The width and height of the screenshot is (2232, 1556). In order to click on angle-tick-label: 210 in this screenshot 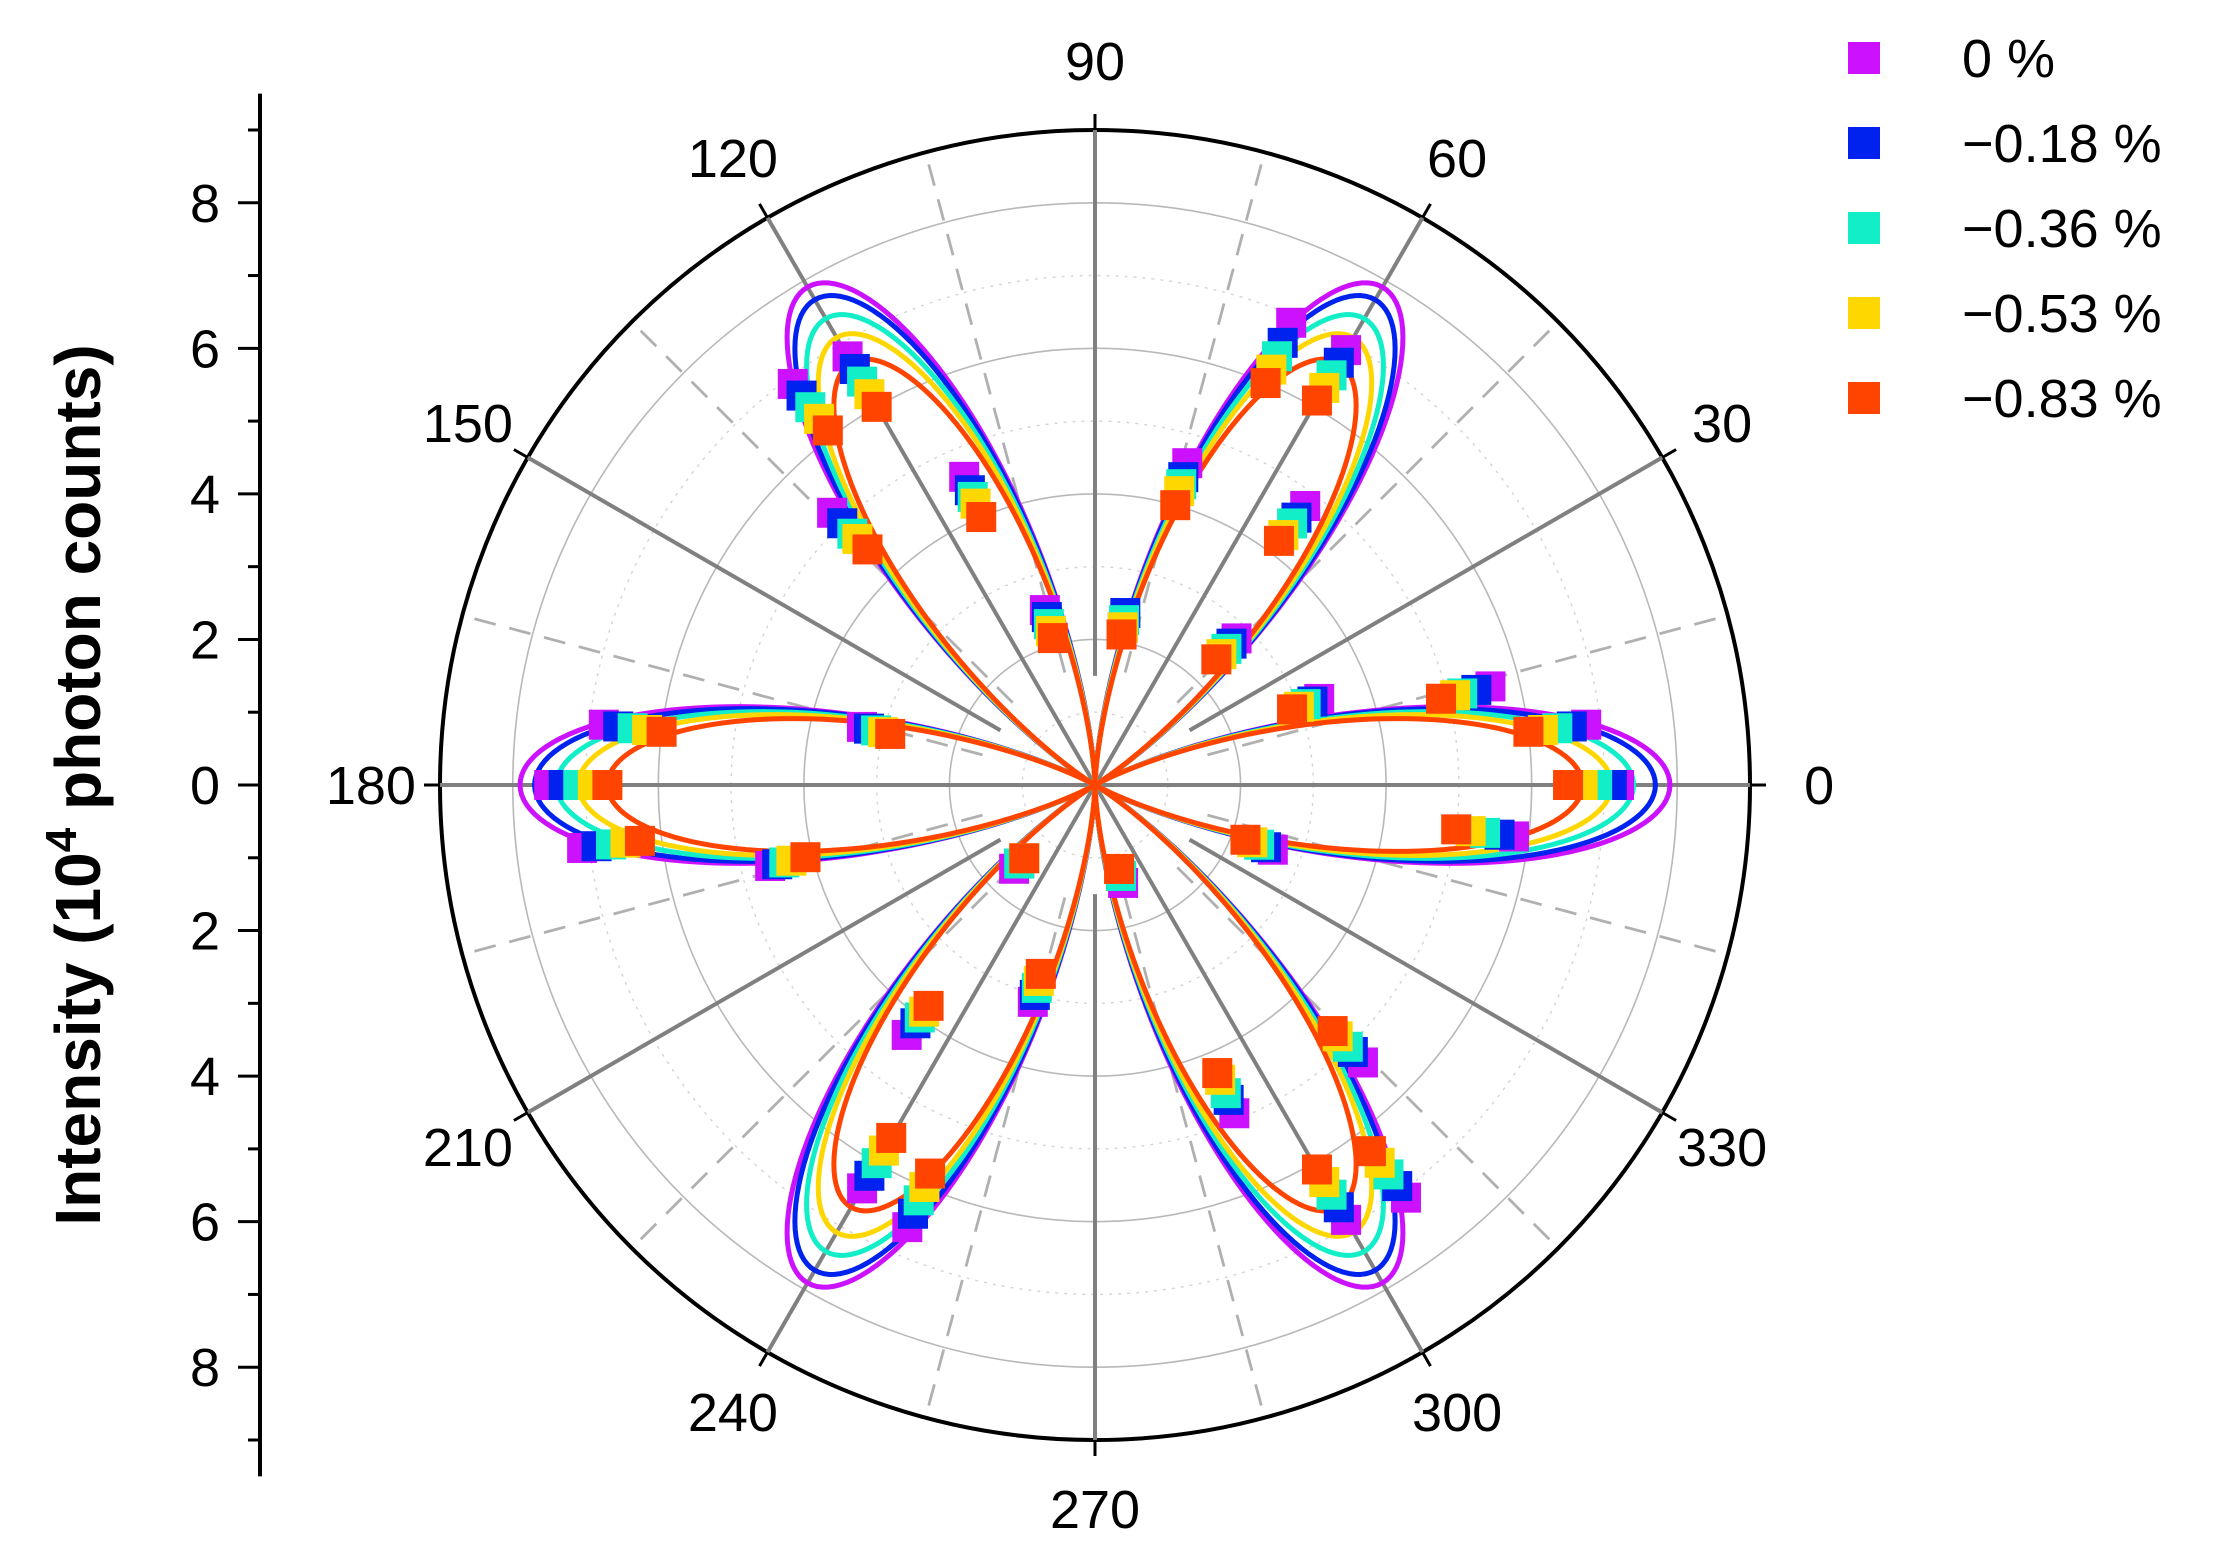, I will do `click(468, 1148)`.